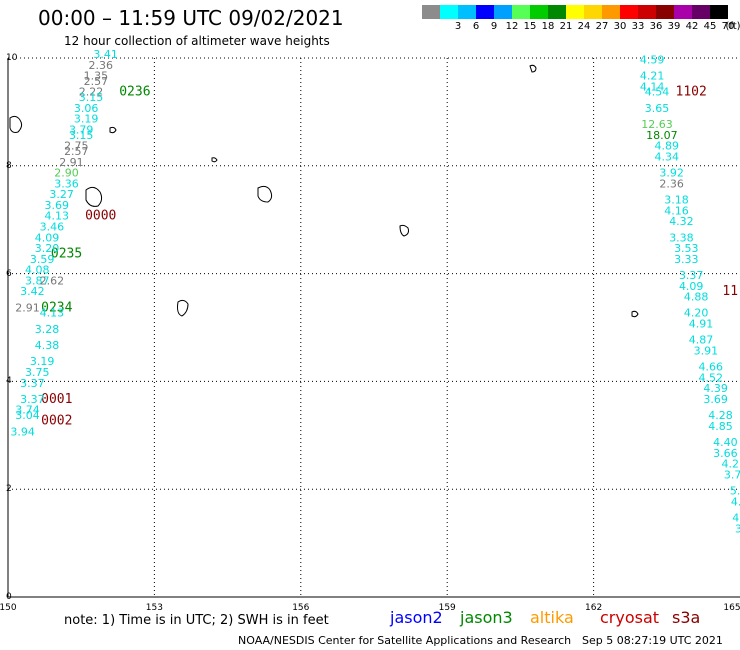 Image resolution: width=740 pixels, height=650 pixels. What do you see at coordinates (737, 528) in the screenshot?
I see `swh-value: 3` at bounding box center [737, 528].